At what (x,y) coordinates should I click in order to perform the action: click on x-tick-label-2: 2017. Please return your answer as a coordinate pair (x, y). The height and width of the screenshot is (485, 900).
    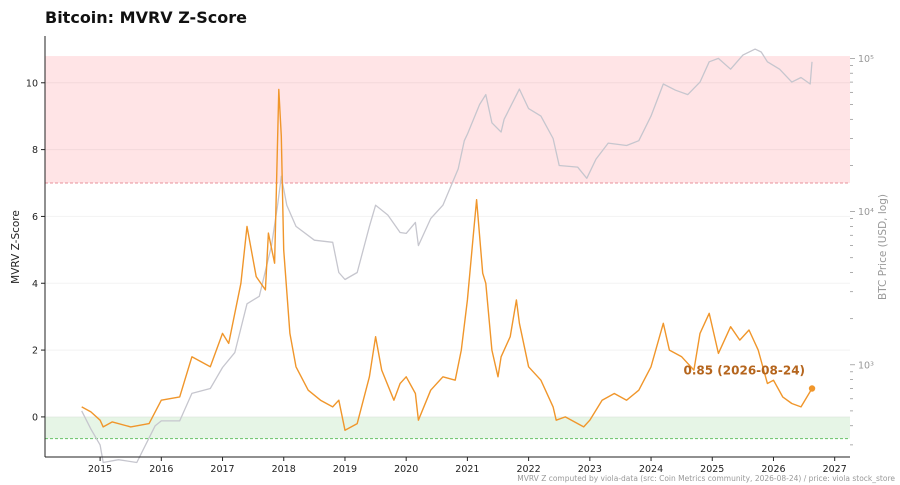
    Looking at the image, I should click on (222, 469).